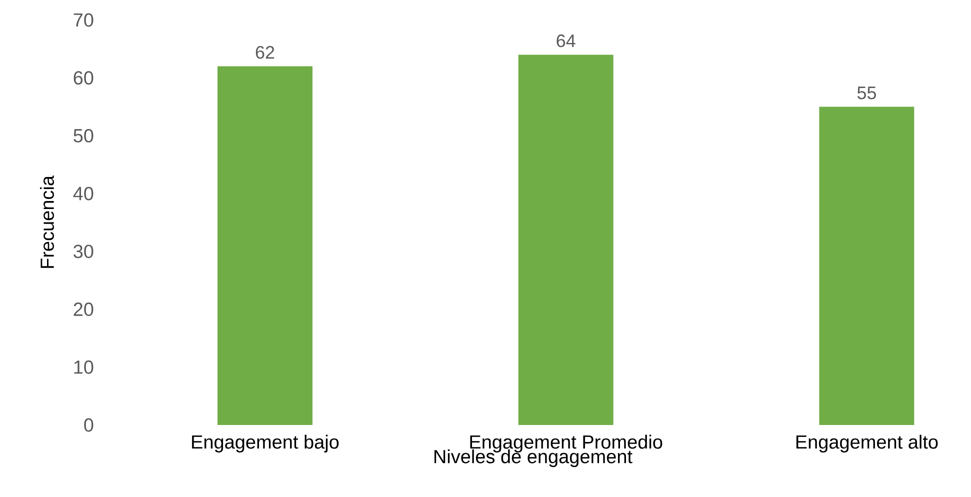  I want to click on y-tick-label: 0, so click(89, 425).